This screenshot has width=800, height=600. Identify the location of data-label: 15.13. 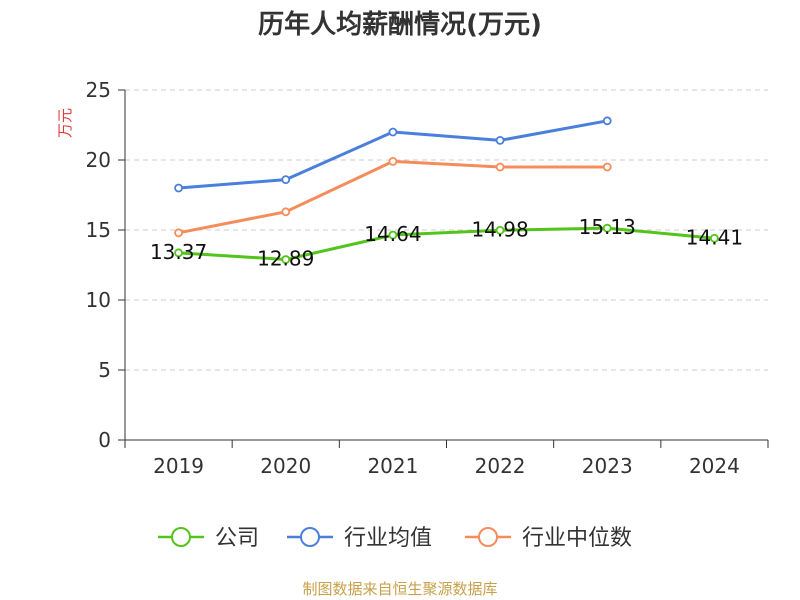
(607, 227).